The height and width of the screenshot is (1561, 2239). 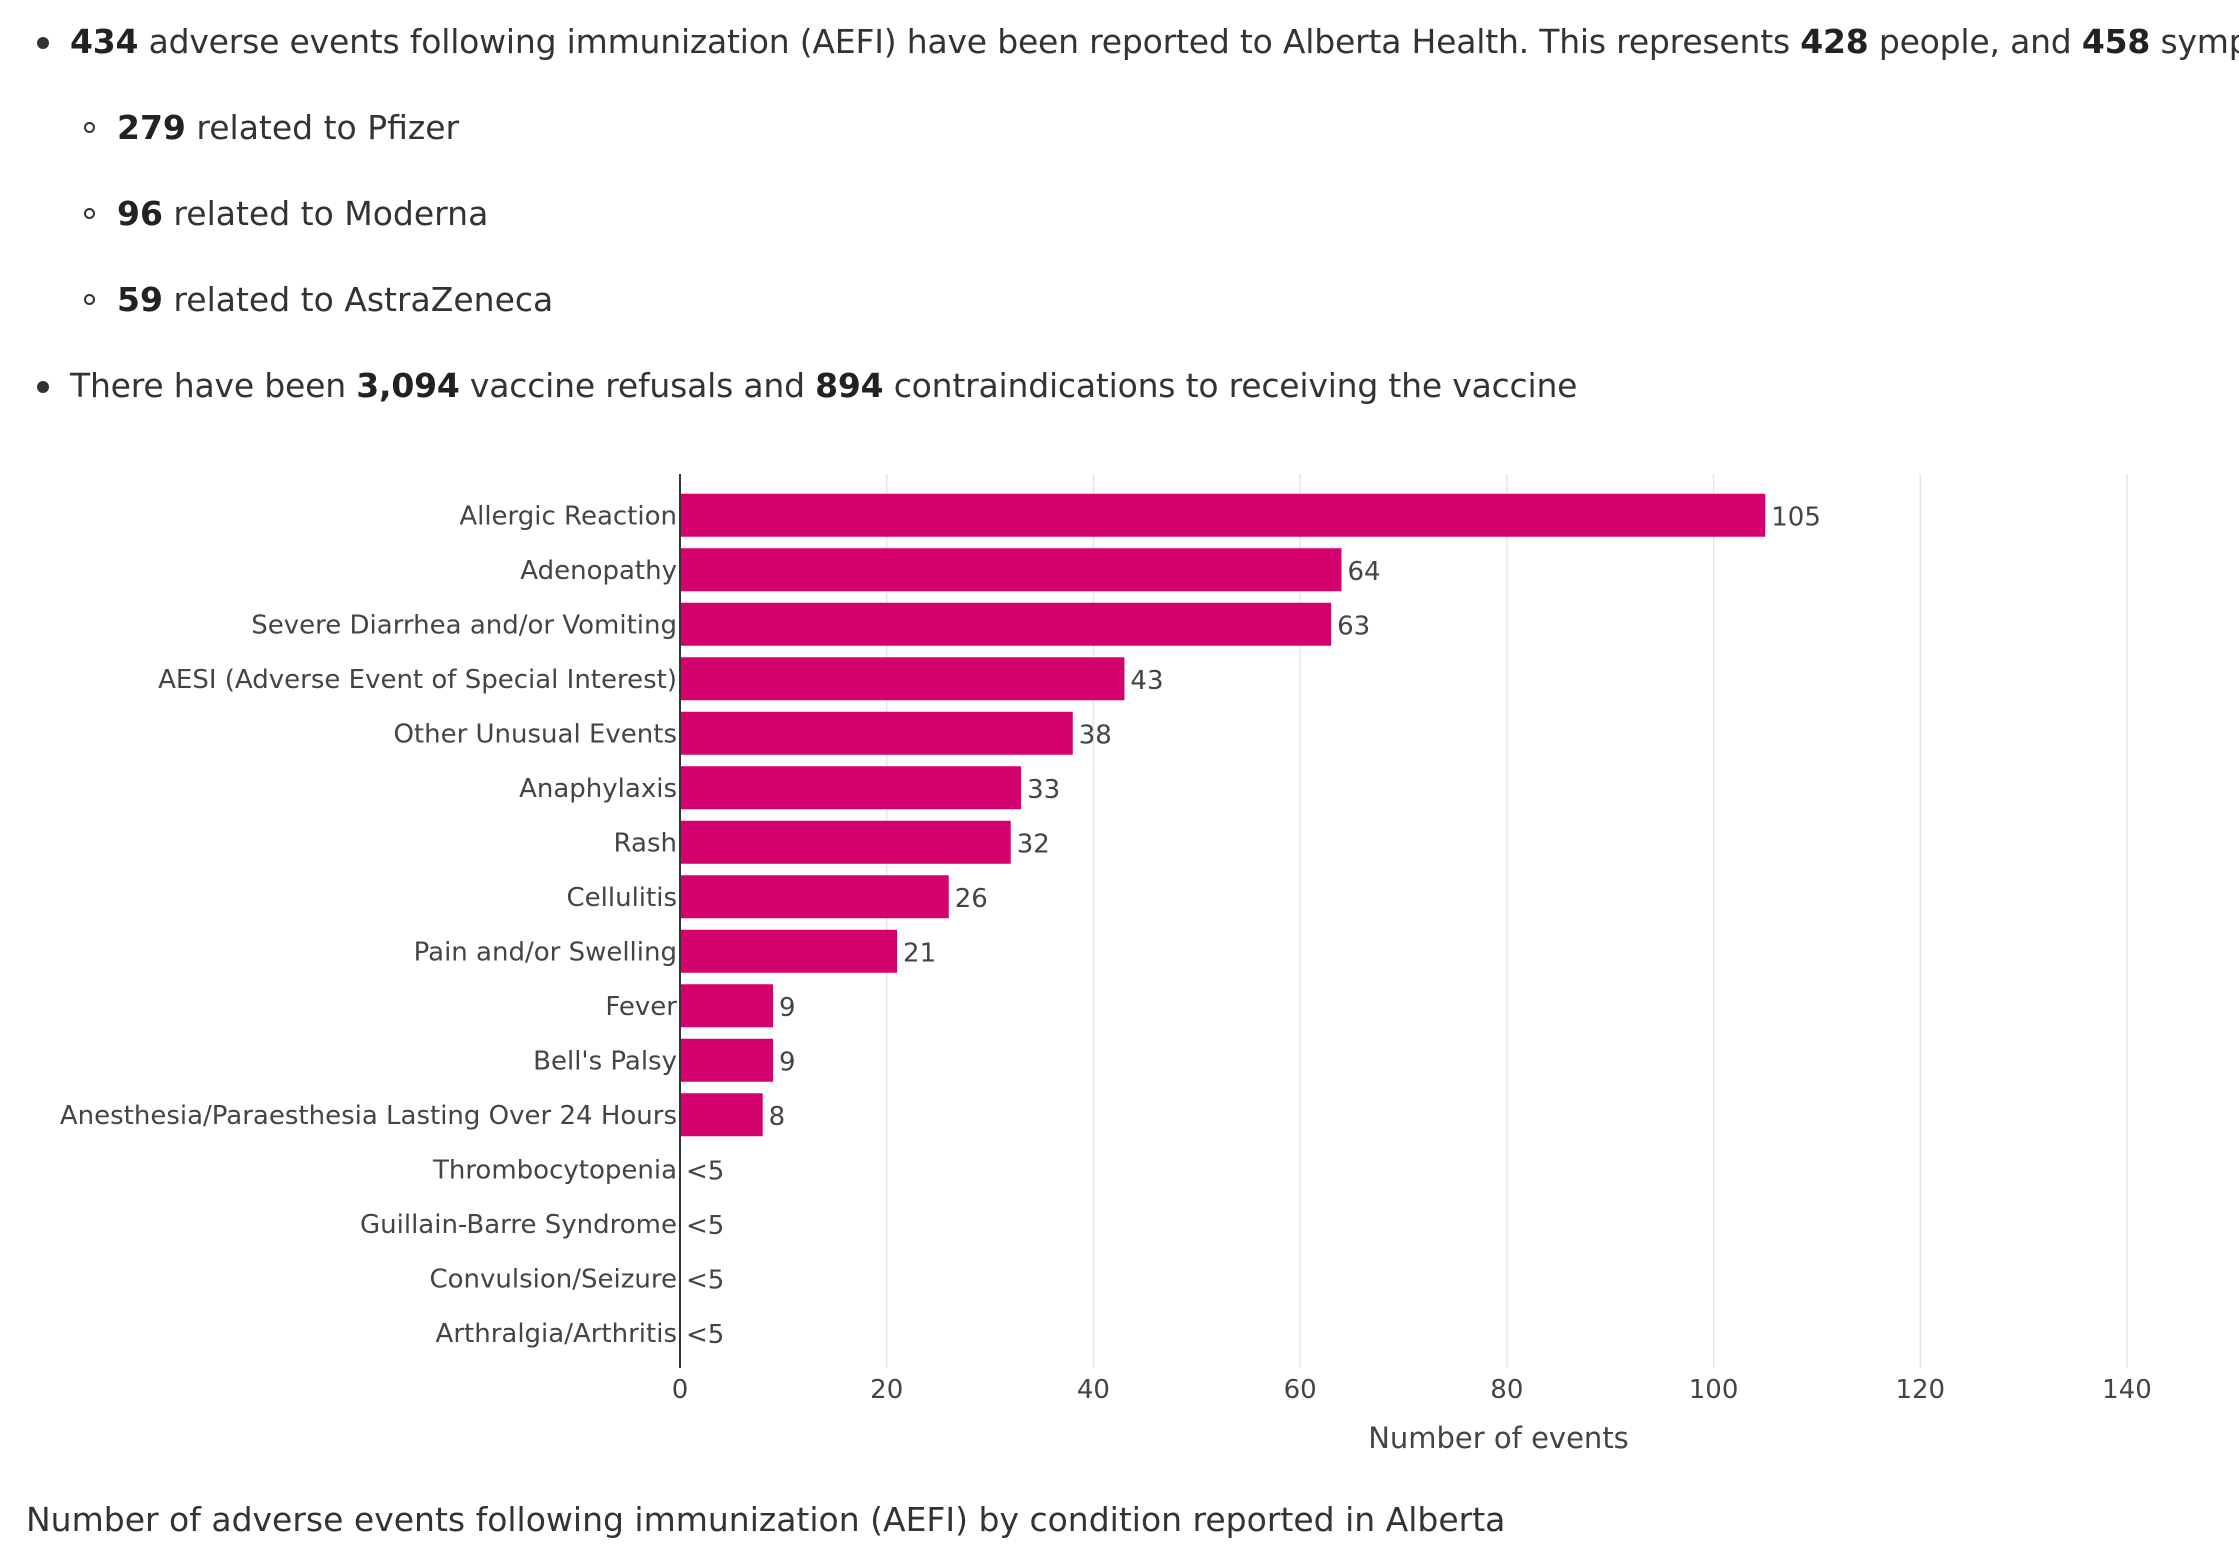 I want to click on x-tick-label: 100, so click(x=1714, y=1390).